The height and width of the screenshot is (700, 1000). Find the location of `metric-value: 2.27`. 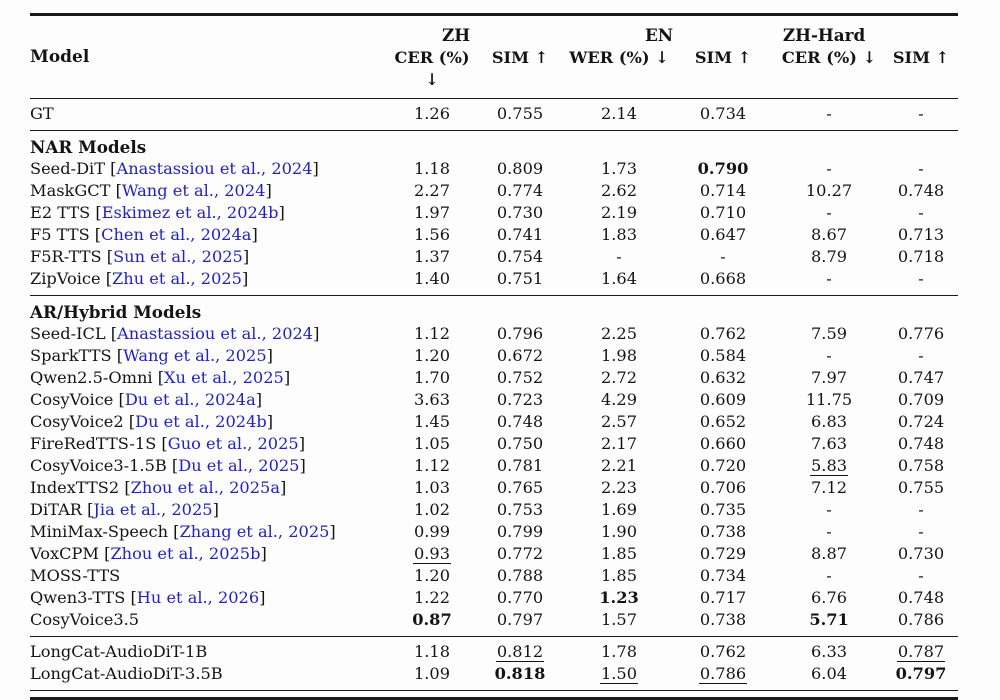

metric-value: 2.27 is located at coordinates (432, 190).